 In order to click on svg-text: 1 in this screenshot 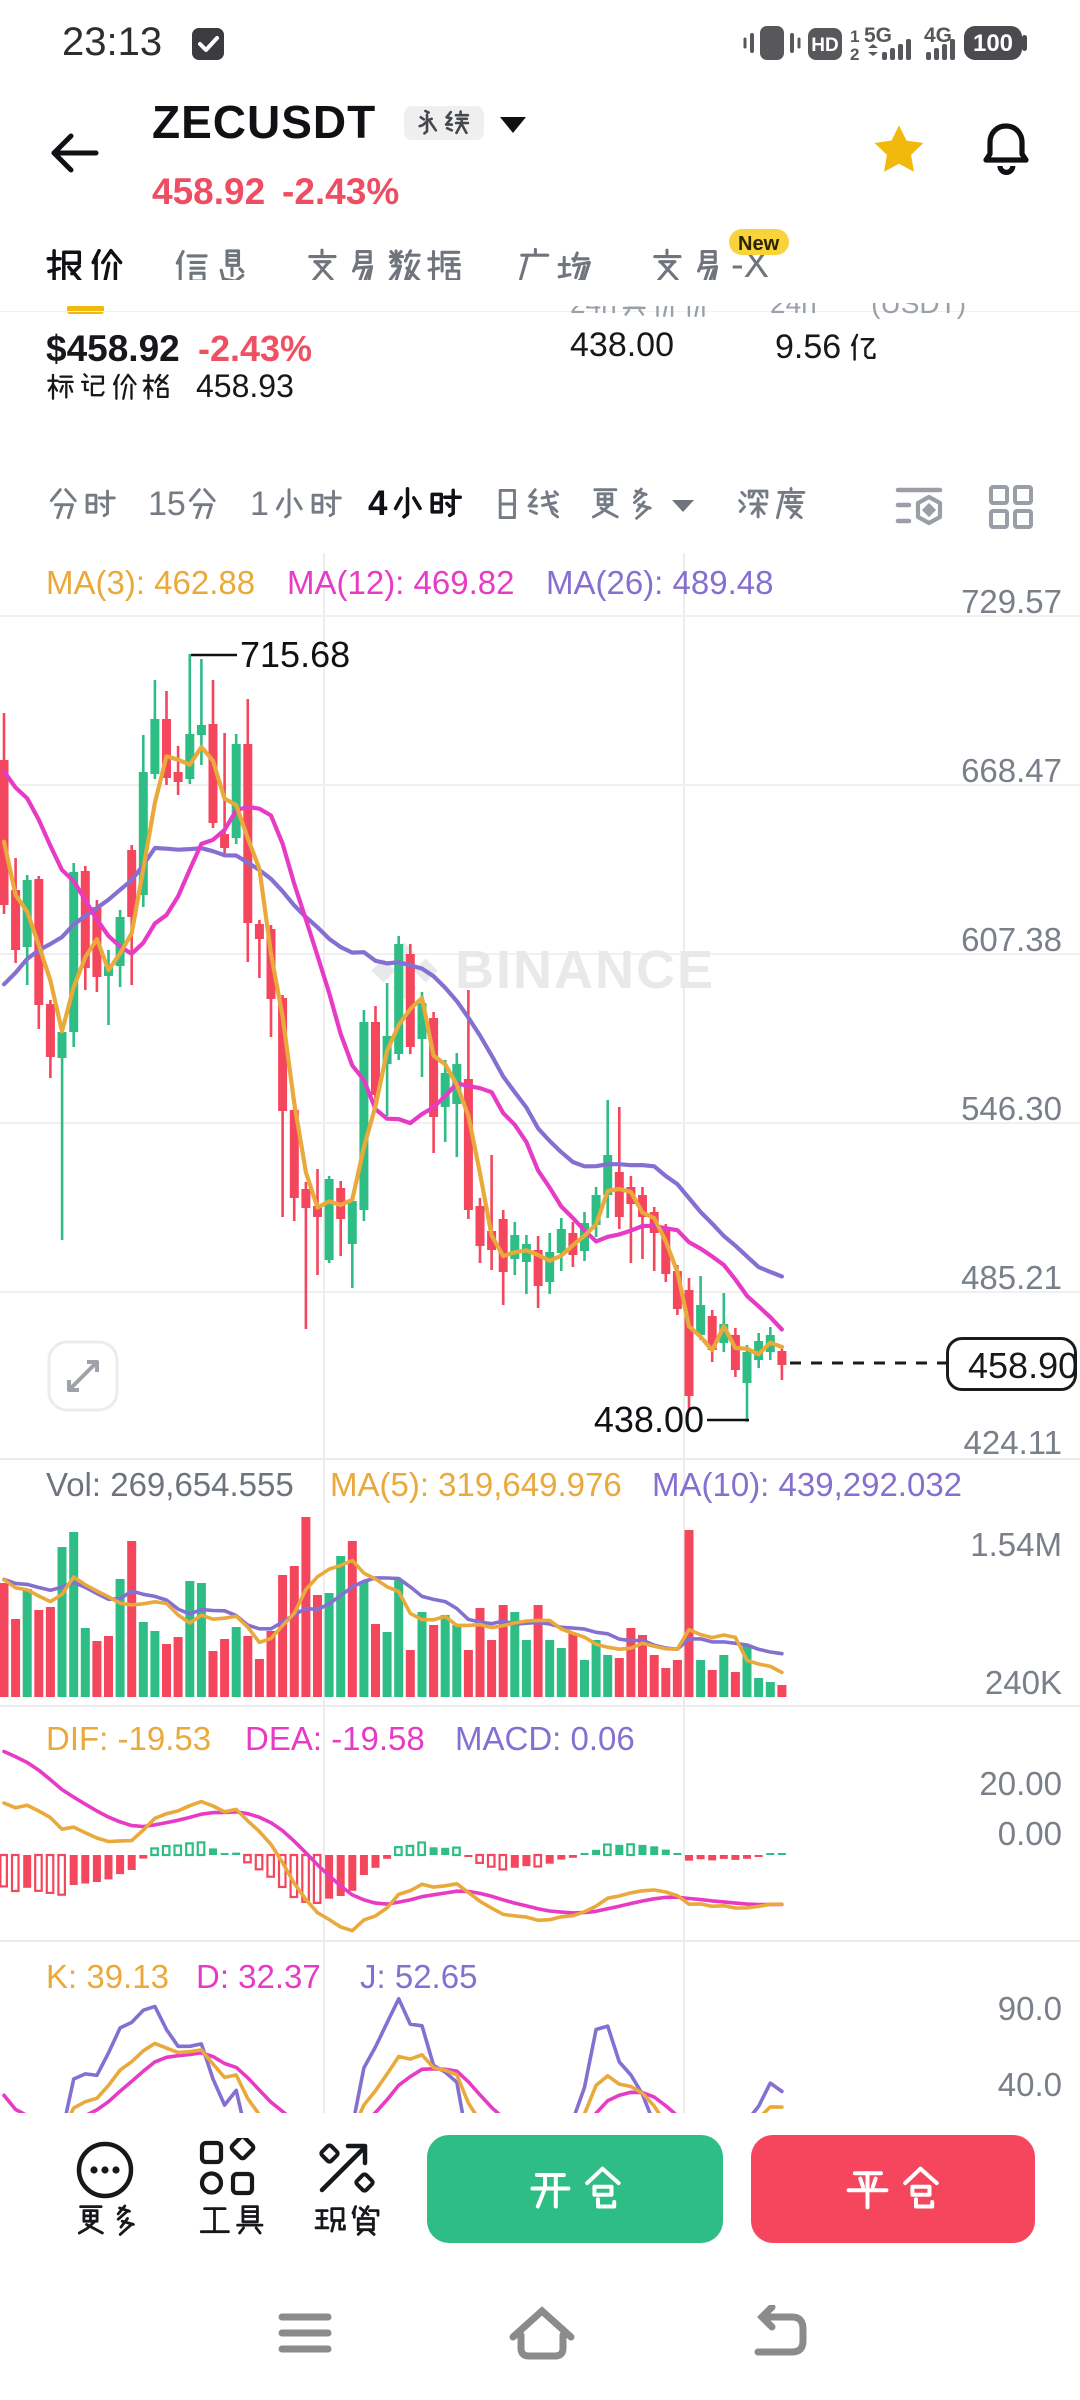, I will do `click(854, 36)`.